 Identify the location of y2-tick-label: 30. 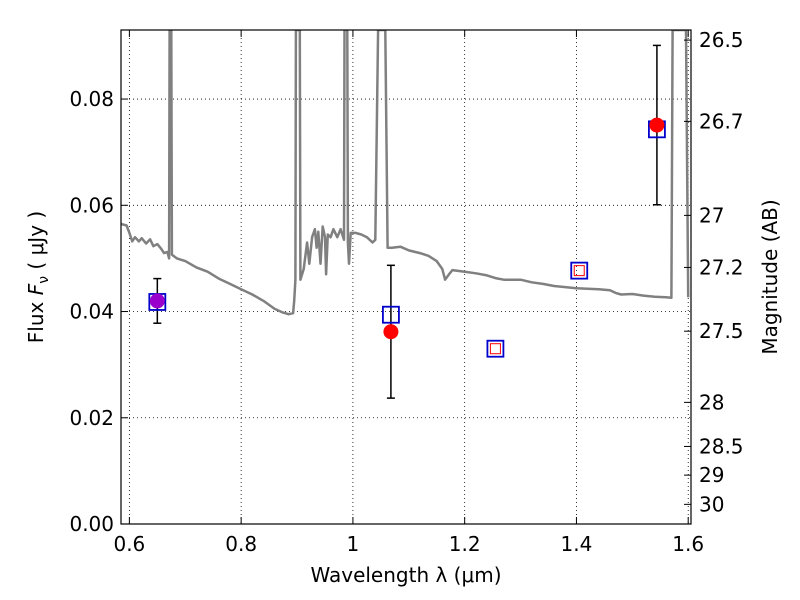
(711, 504).